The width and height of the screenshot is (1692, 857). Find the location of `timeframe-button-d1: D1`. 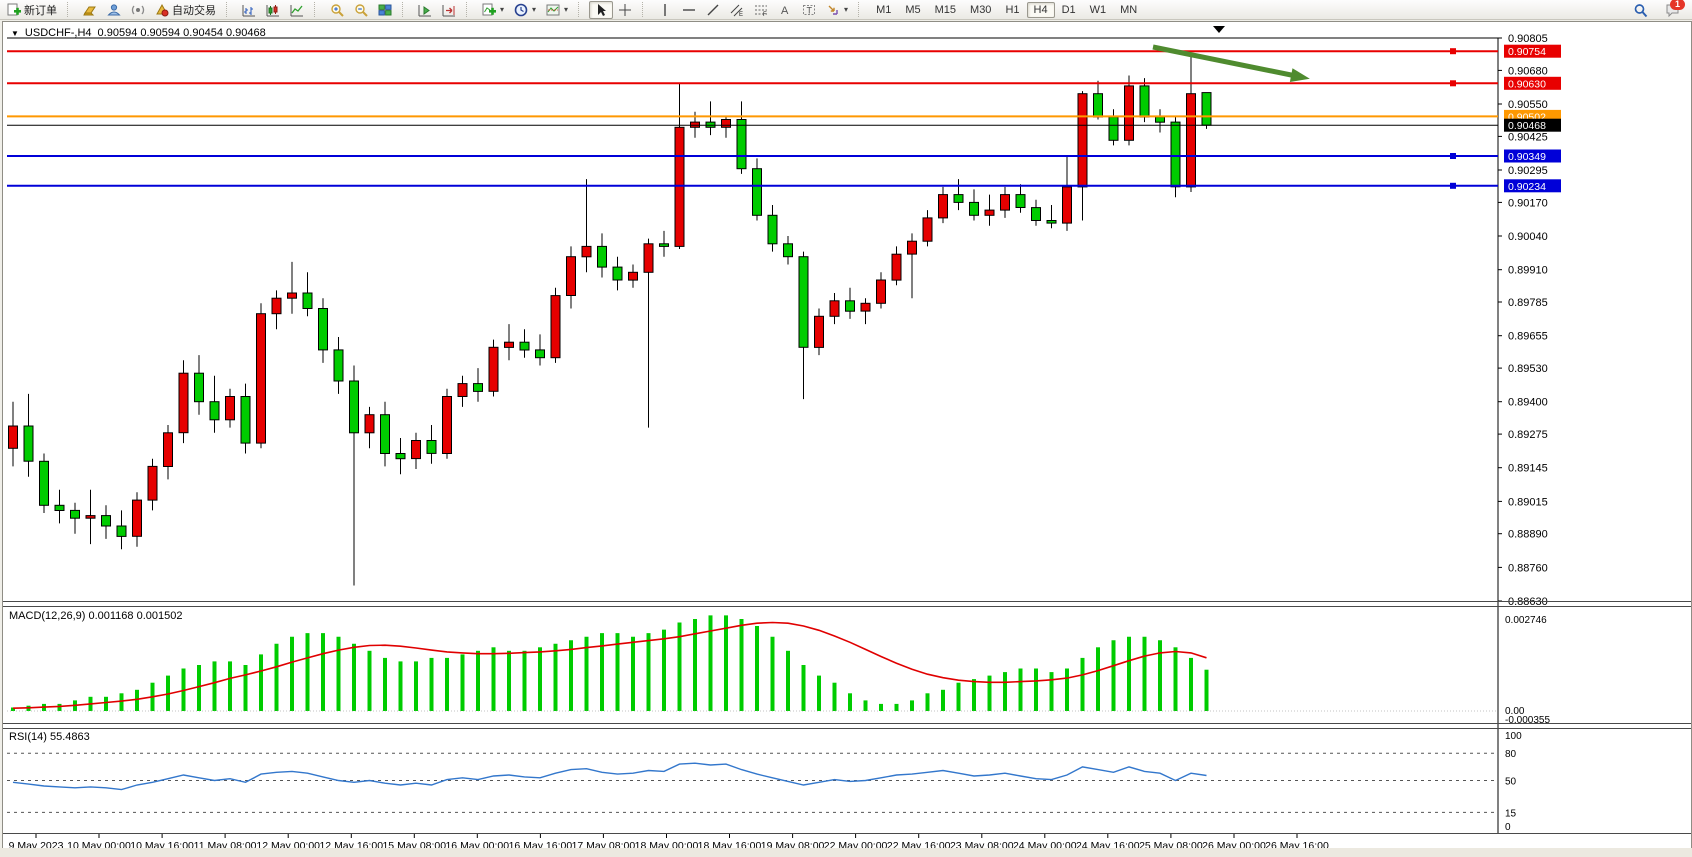

timeframe-button-d1: D1 is located at coordinates (1068, 9).